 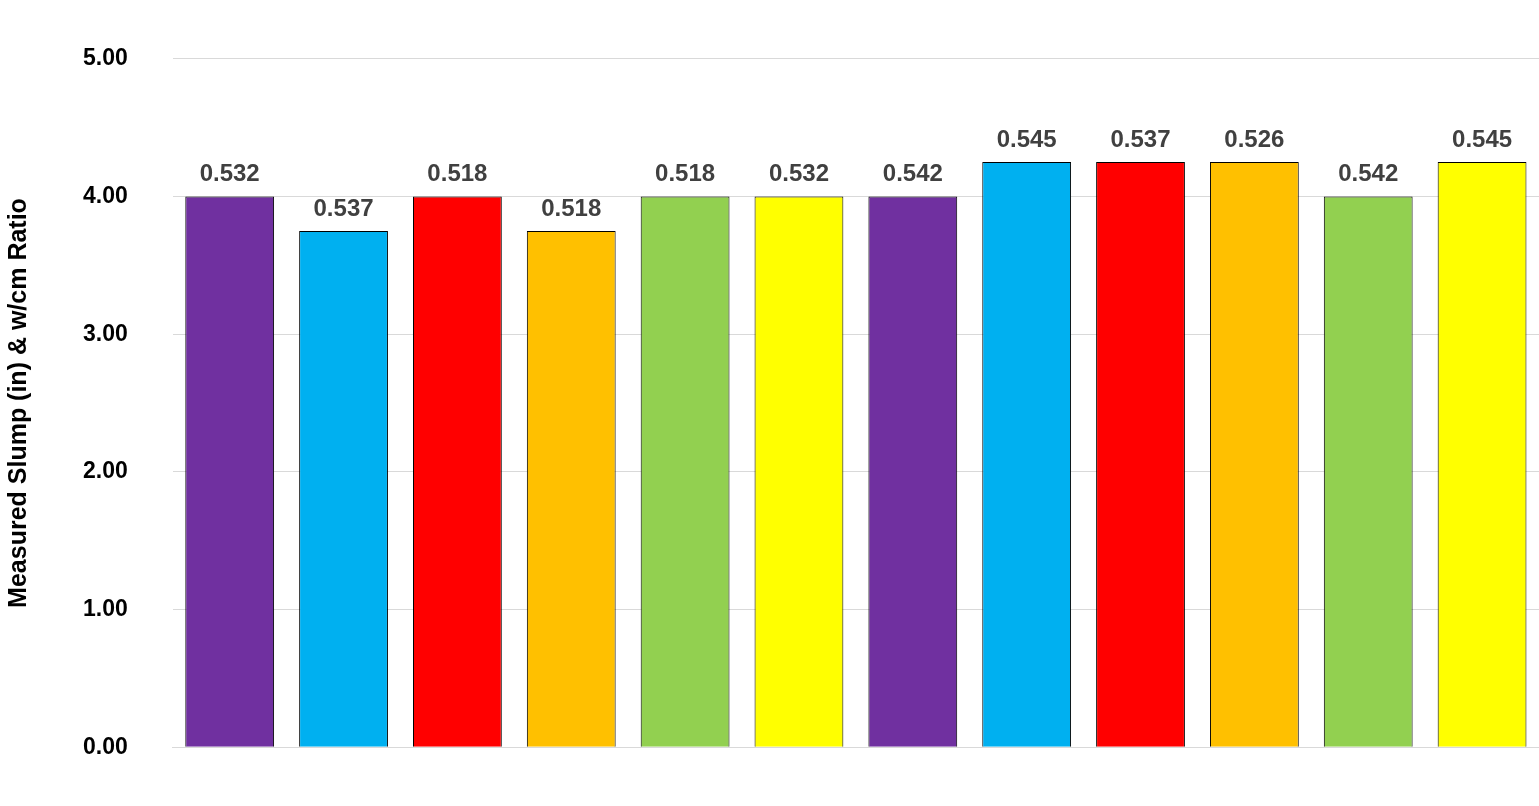 What do you see at coordinates (105, 332) in the screenshot?
I see `y-tick-label: 3.00` at bounding box center [105, 332].